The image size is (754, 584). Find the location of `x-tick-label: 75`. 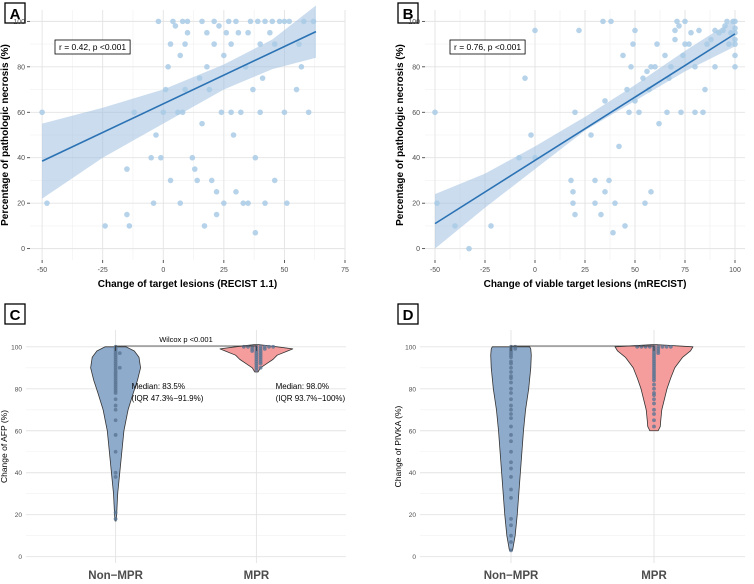

x-tick-label: 75 is located at coordinates (345, 270).